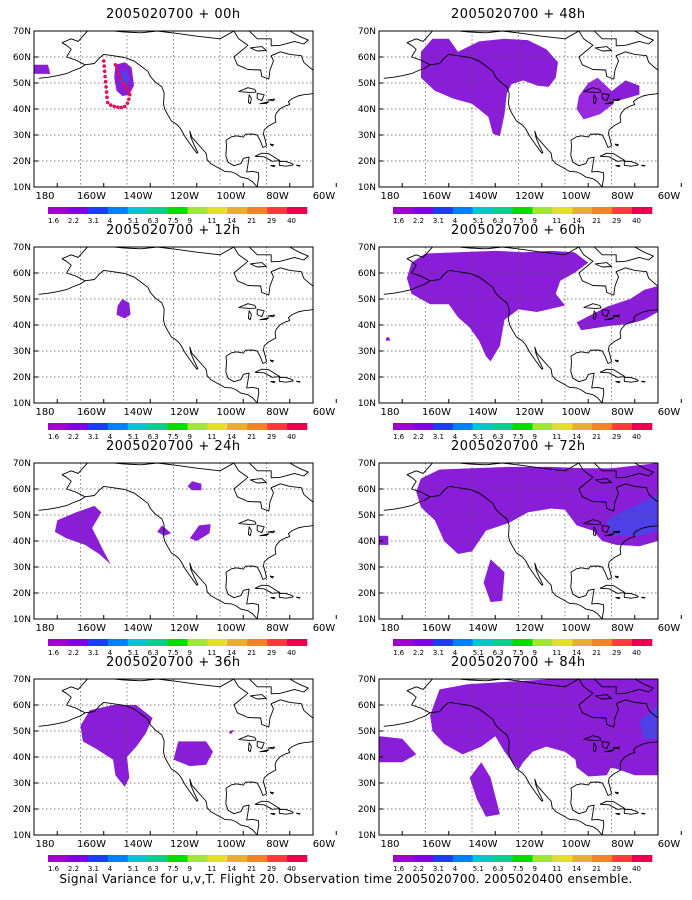 The height and width of the screenshot is (900, 692). I want to click on colorbar-label: 1.6, so click(399, 653).